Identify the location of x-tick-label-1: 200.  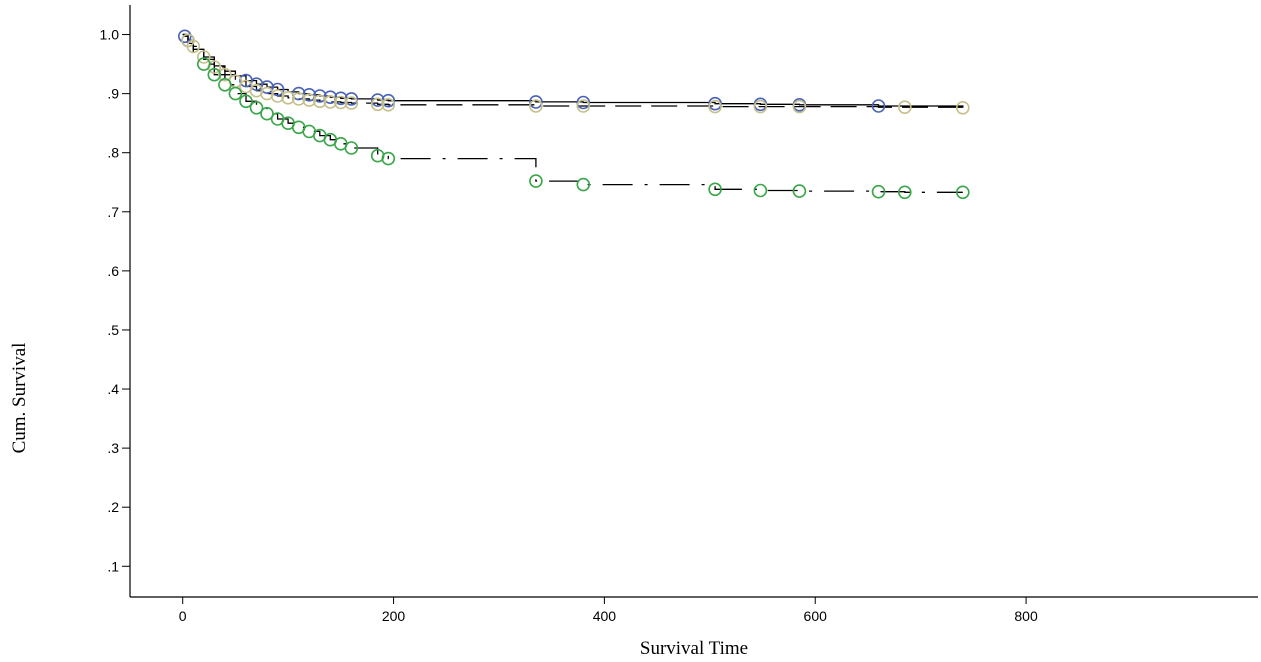
(394, 616).